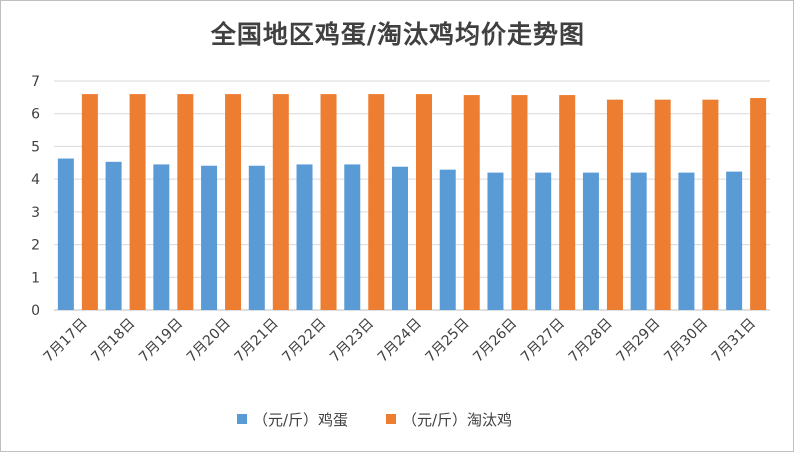 This screenshot has height=452, width=794. What do you see at coordinates (66, 341) in the screenshot?
I see `x-tick-label: 7月17日` at bounding box center [66, 341].